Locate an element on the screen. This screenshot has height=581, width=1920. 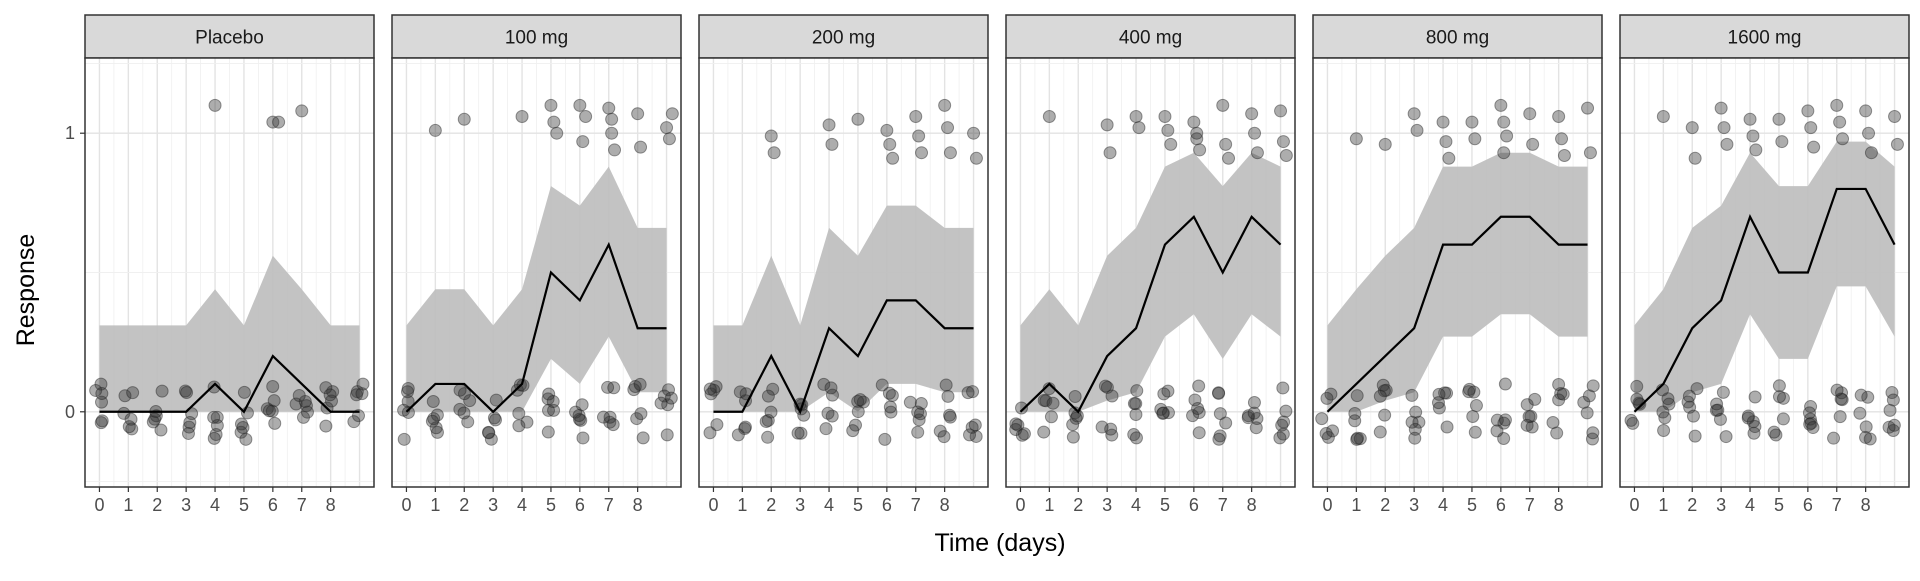
x-tick-label: 1 is located at coordinates (1663, 505).